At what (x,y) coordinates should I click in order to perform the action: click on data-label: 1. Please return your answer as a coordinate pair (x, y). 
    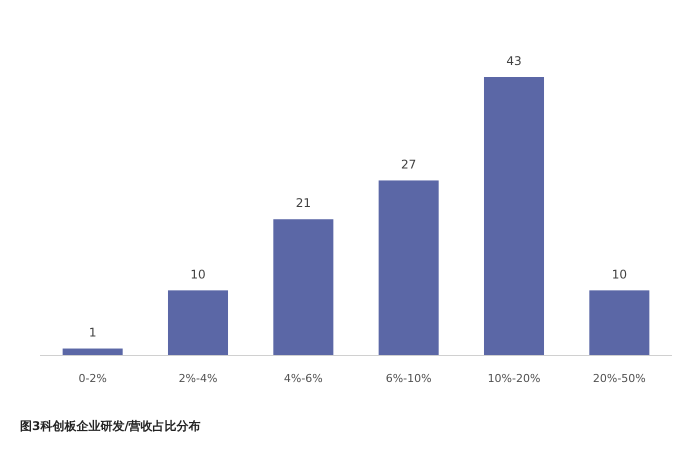
    Looking at the image, I should click on (92, 333).